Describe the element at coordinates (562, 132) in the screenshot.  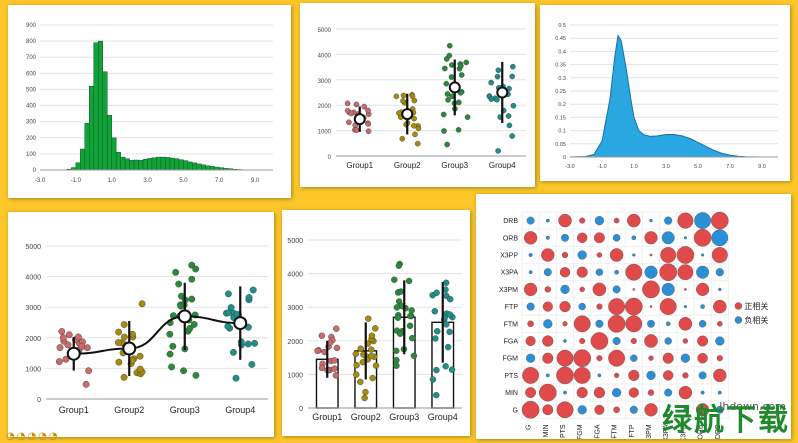
I see `y-tick-label: 0.1` at that location.